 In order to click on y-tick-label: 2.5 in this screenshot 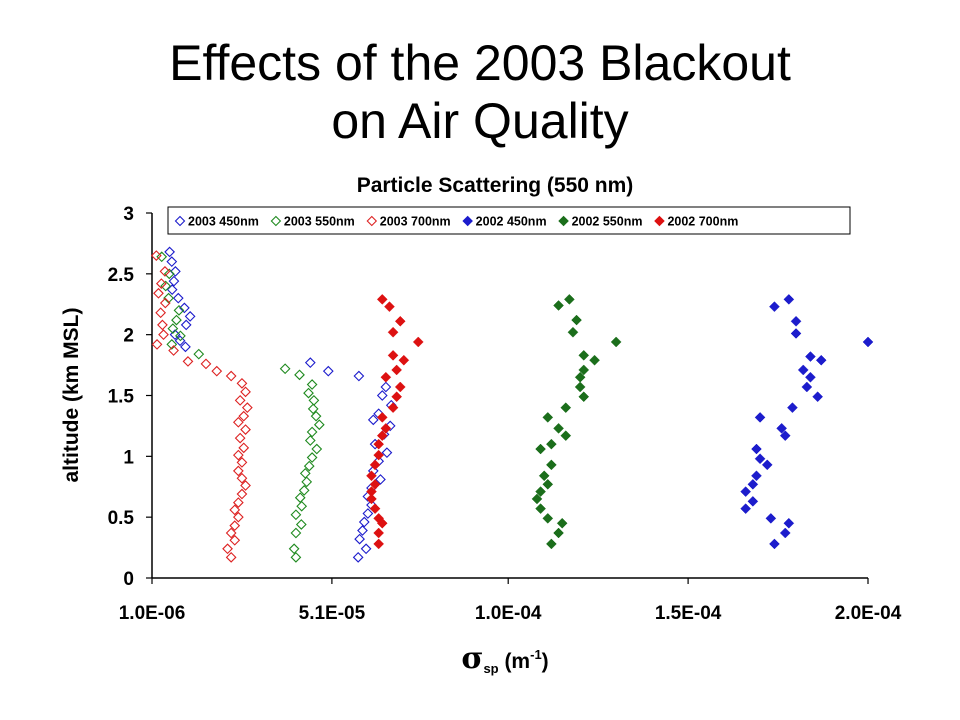, I will do `click(121, 275)`.